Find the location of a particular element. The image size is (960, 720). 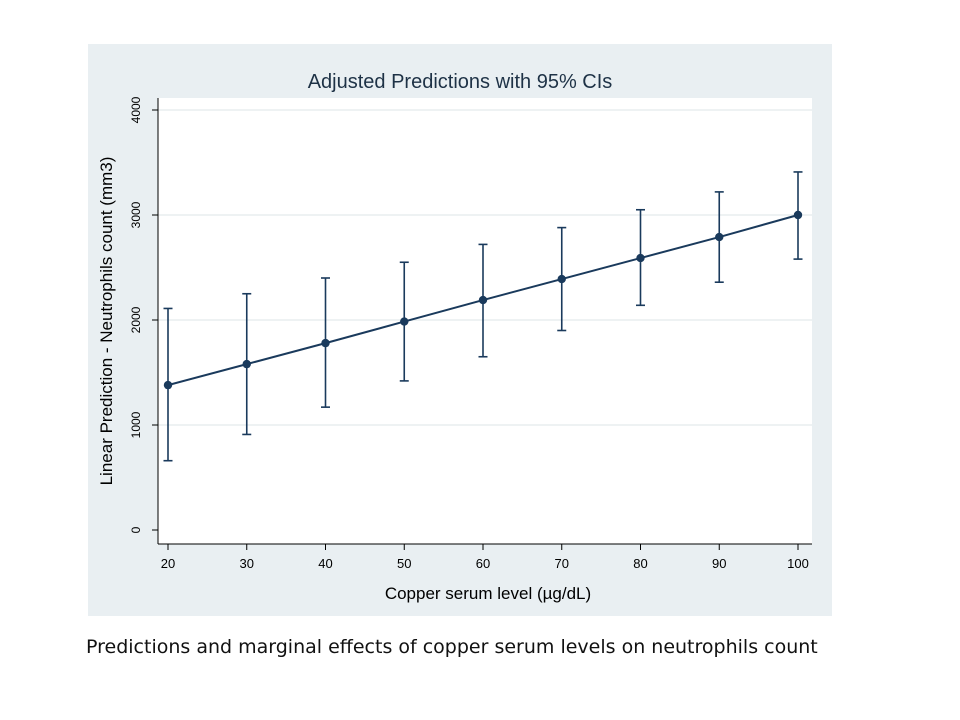

x-tick-label: 50 is located at coordinates (404, 563).